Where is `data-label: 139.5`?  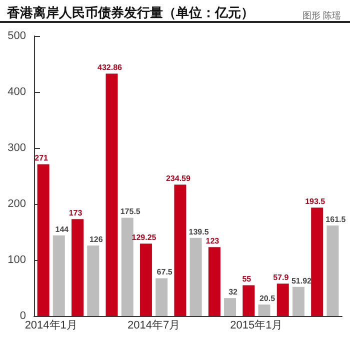 data-label: 139.5 is located at coordinates (199, 231).